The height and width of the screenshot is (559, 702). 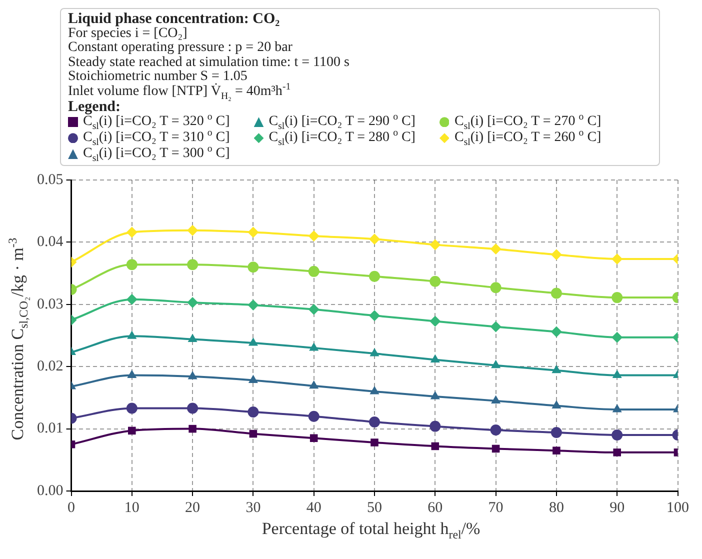 I want to click on x-tick-label: 50, so click(x=374, y=508).